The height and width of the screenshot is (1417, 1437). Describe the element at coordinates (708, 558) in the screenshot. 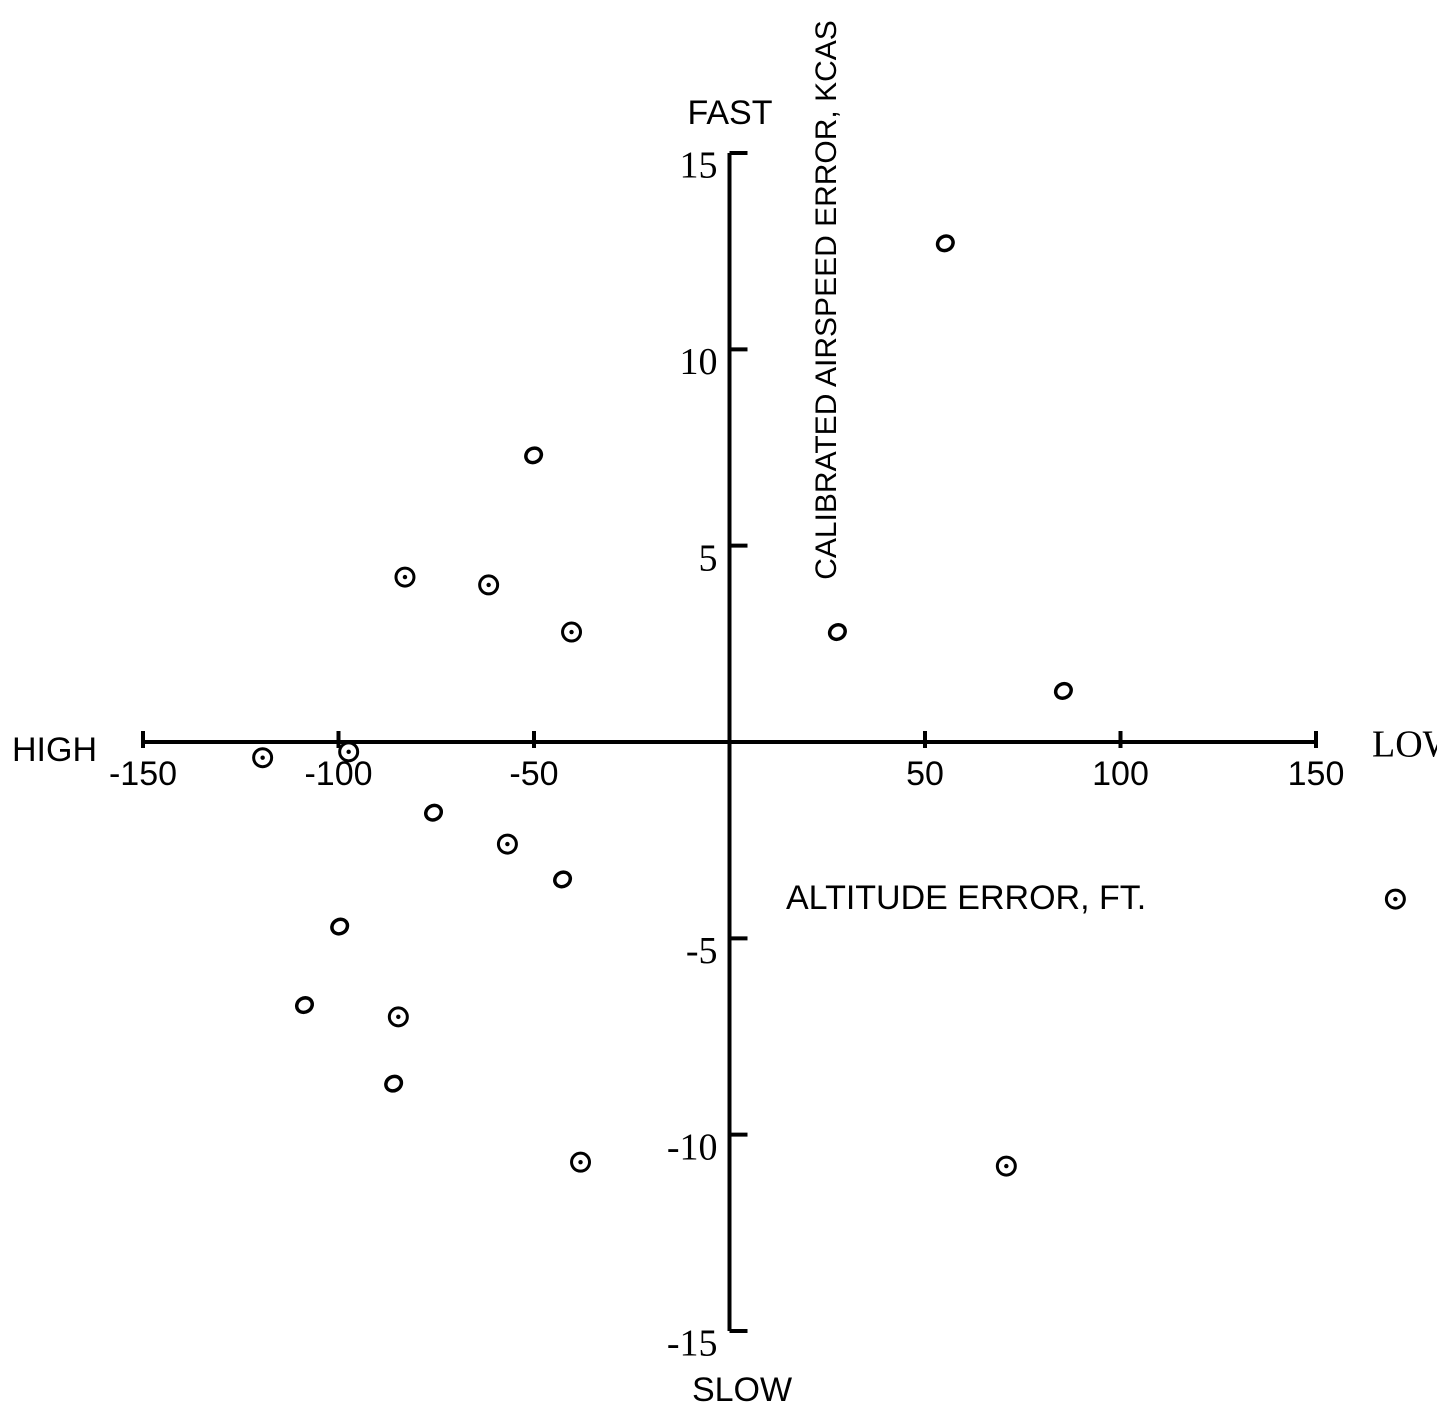

I see `y-tick-label: 5` at that location.